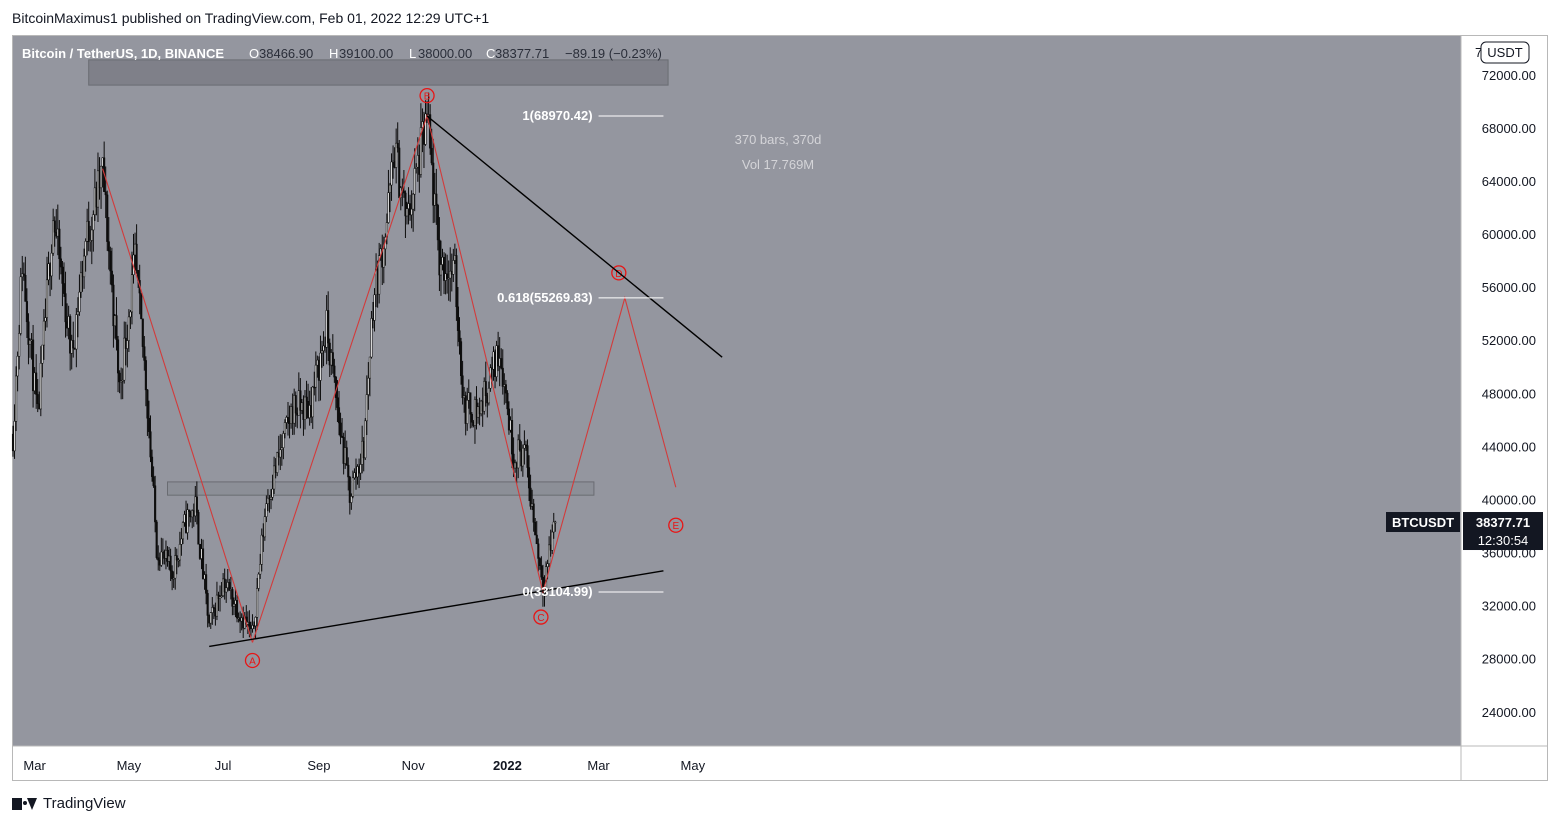  What do you see at coordinates (123, 53) in the screenshot?
I see `legend-symbol: Bitcoin / TetherUS, 1D, BINANCE` at bounding box center [123, 53].